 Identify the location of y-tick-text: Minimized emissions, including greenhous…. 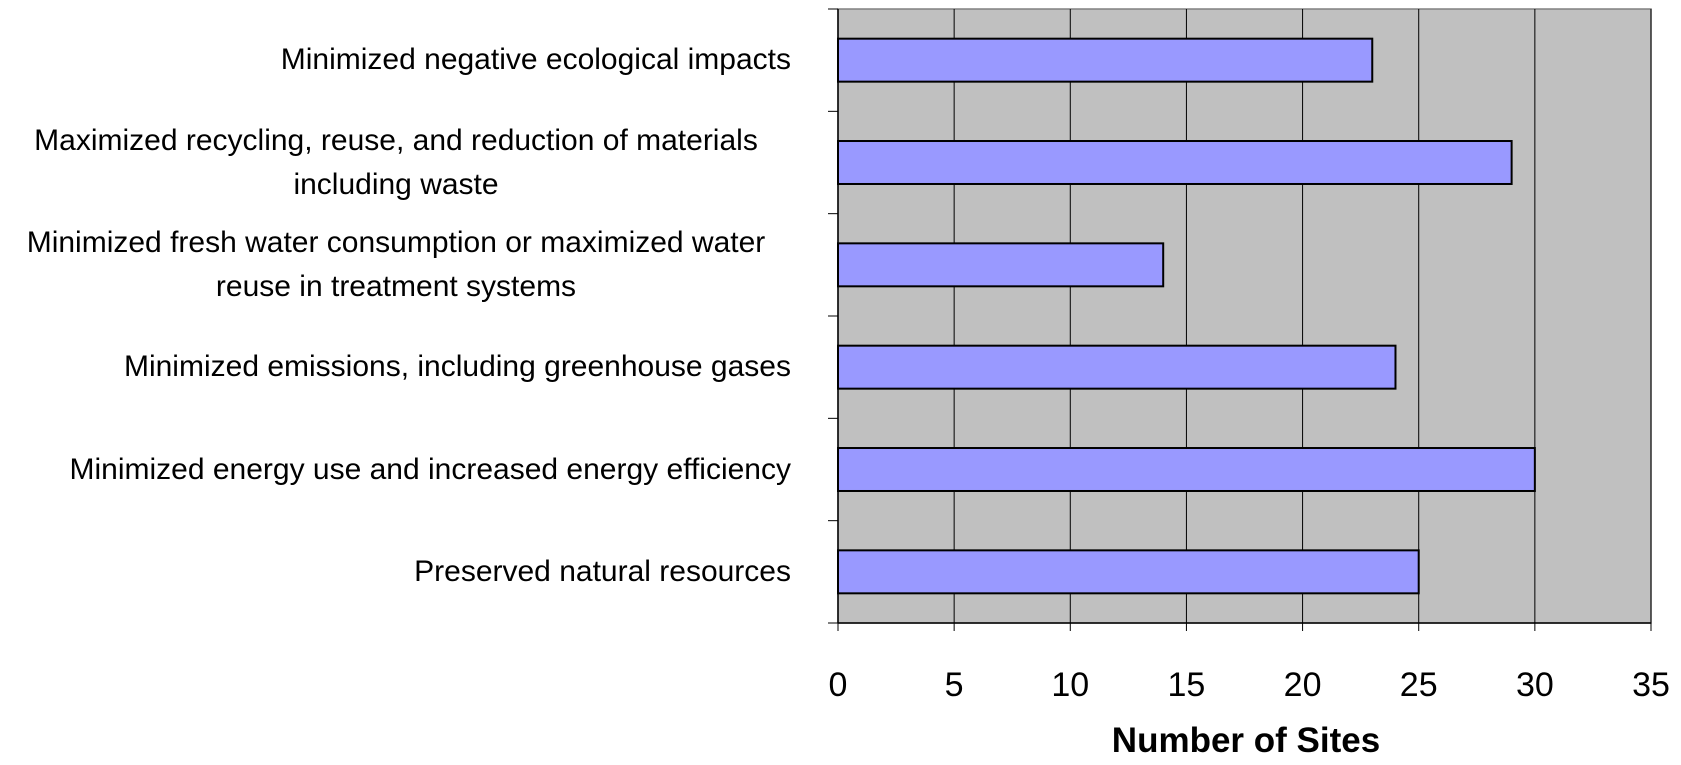
(457, 367).